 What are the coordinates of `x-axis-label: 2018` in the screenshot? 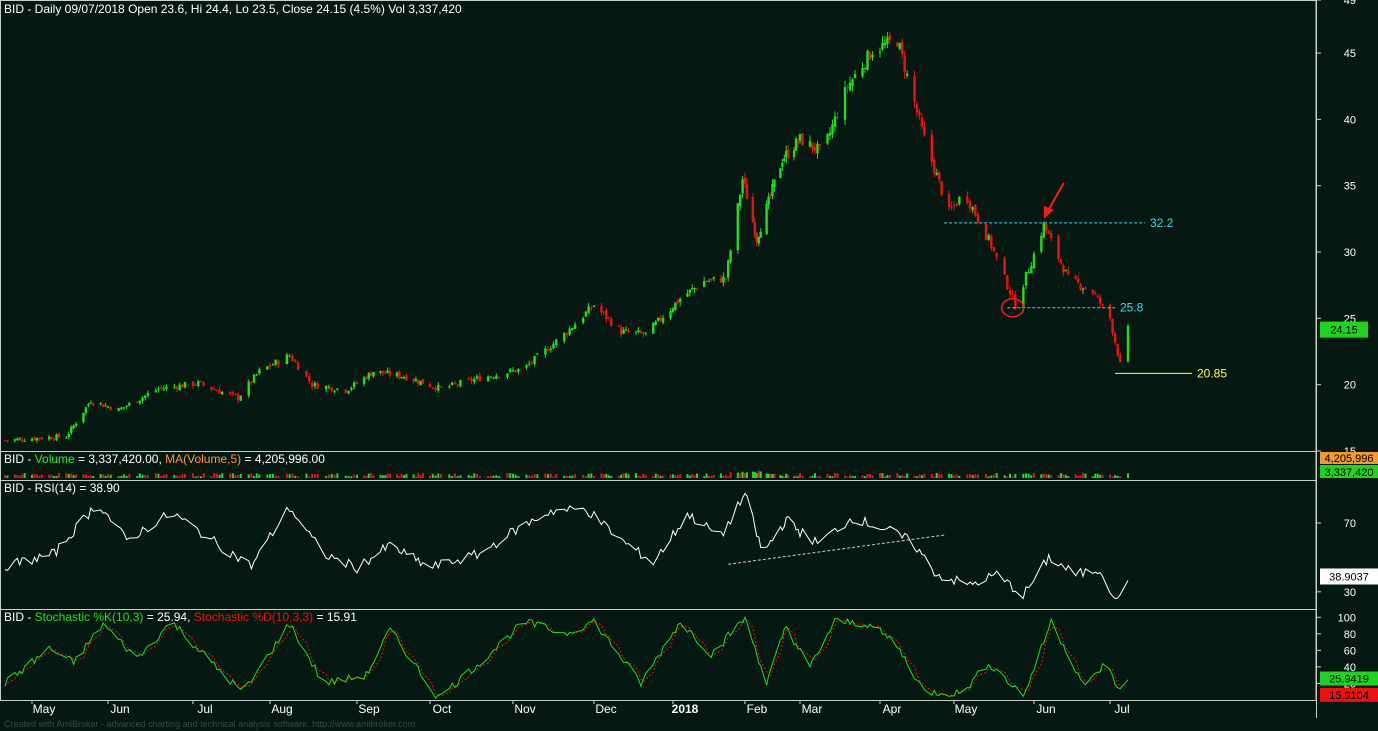 It's located at (685, 709).